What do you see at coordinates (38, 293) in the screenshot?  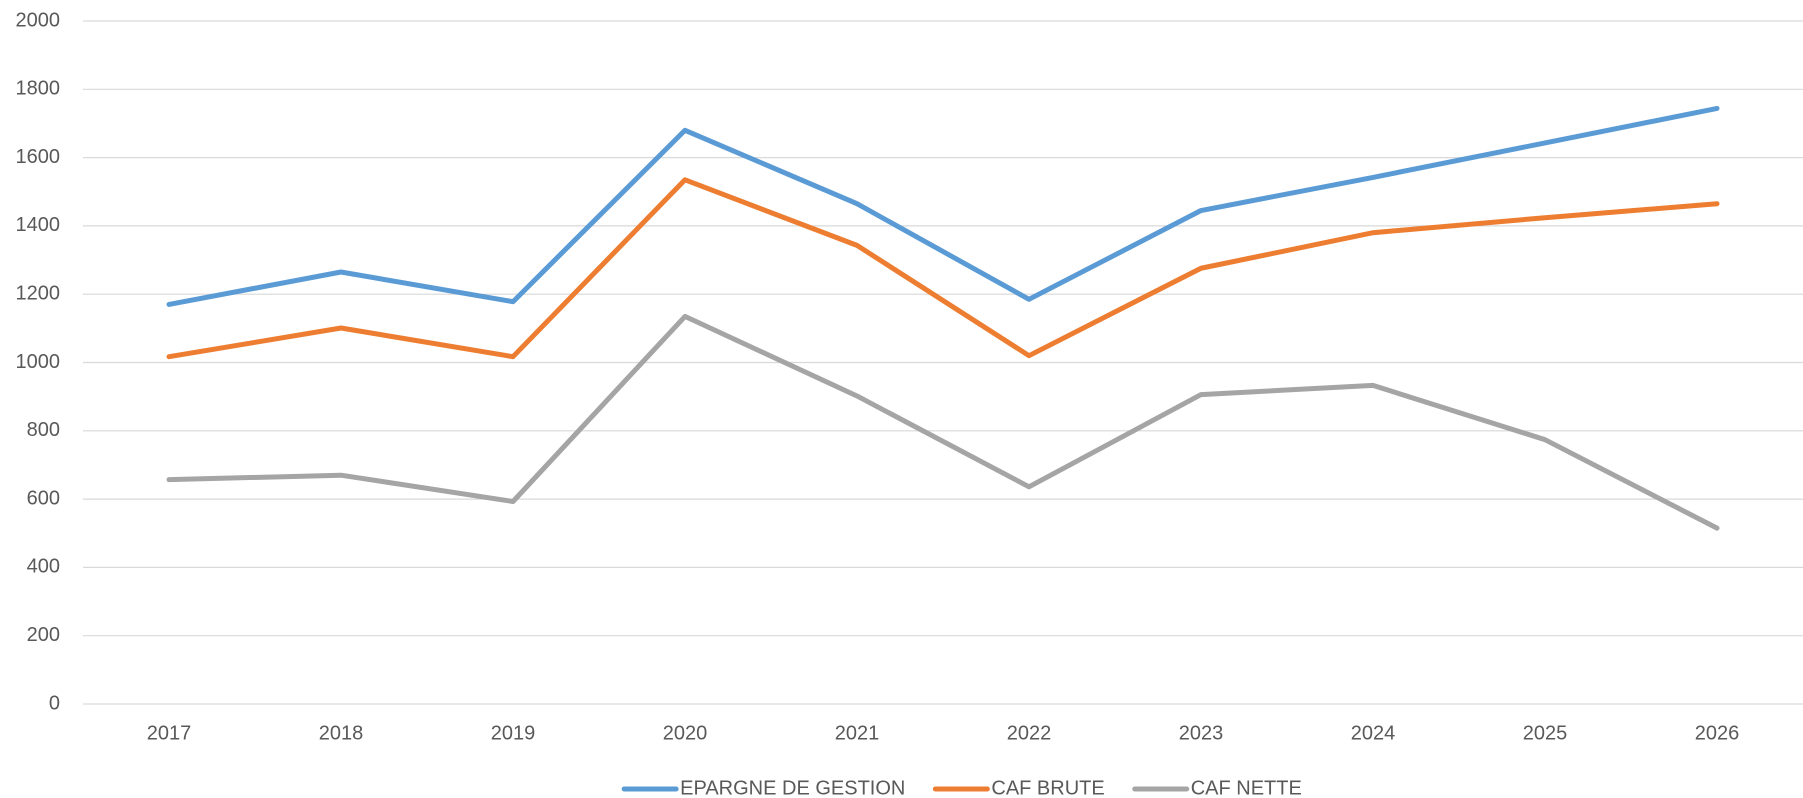 I see `y-tick-label: 1200` at bounding box center [38, 293].